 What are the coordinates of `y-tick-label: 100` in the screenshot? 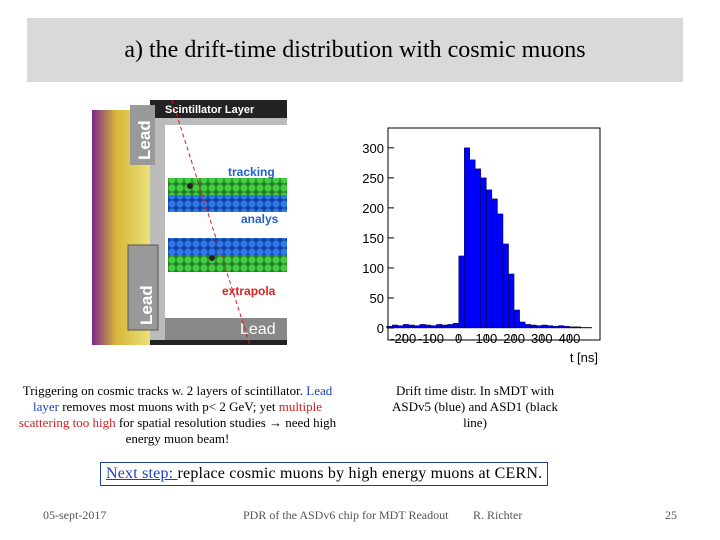 It's located at (373, 268).